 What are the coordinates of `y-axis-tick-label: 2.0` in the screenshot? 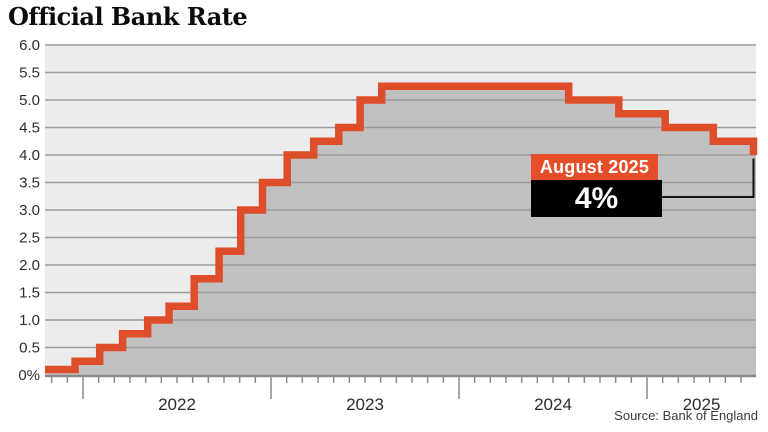 It's located at (29, 265).